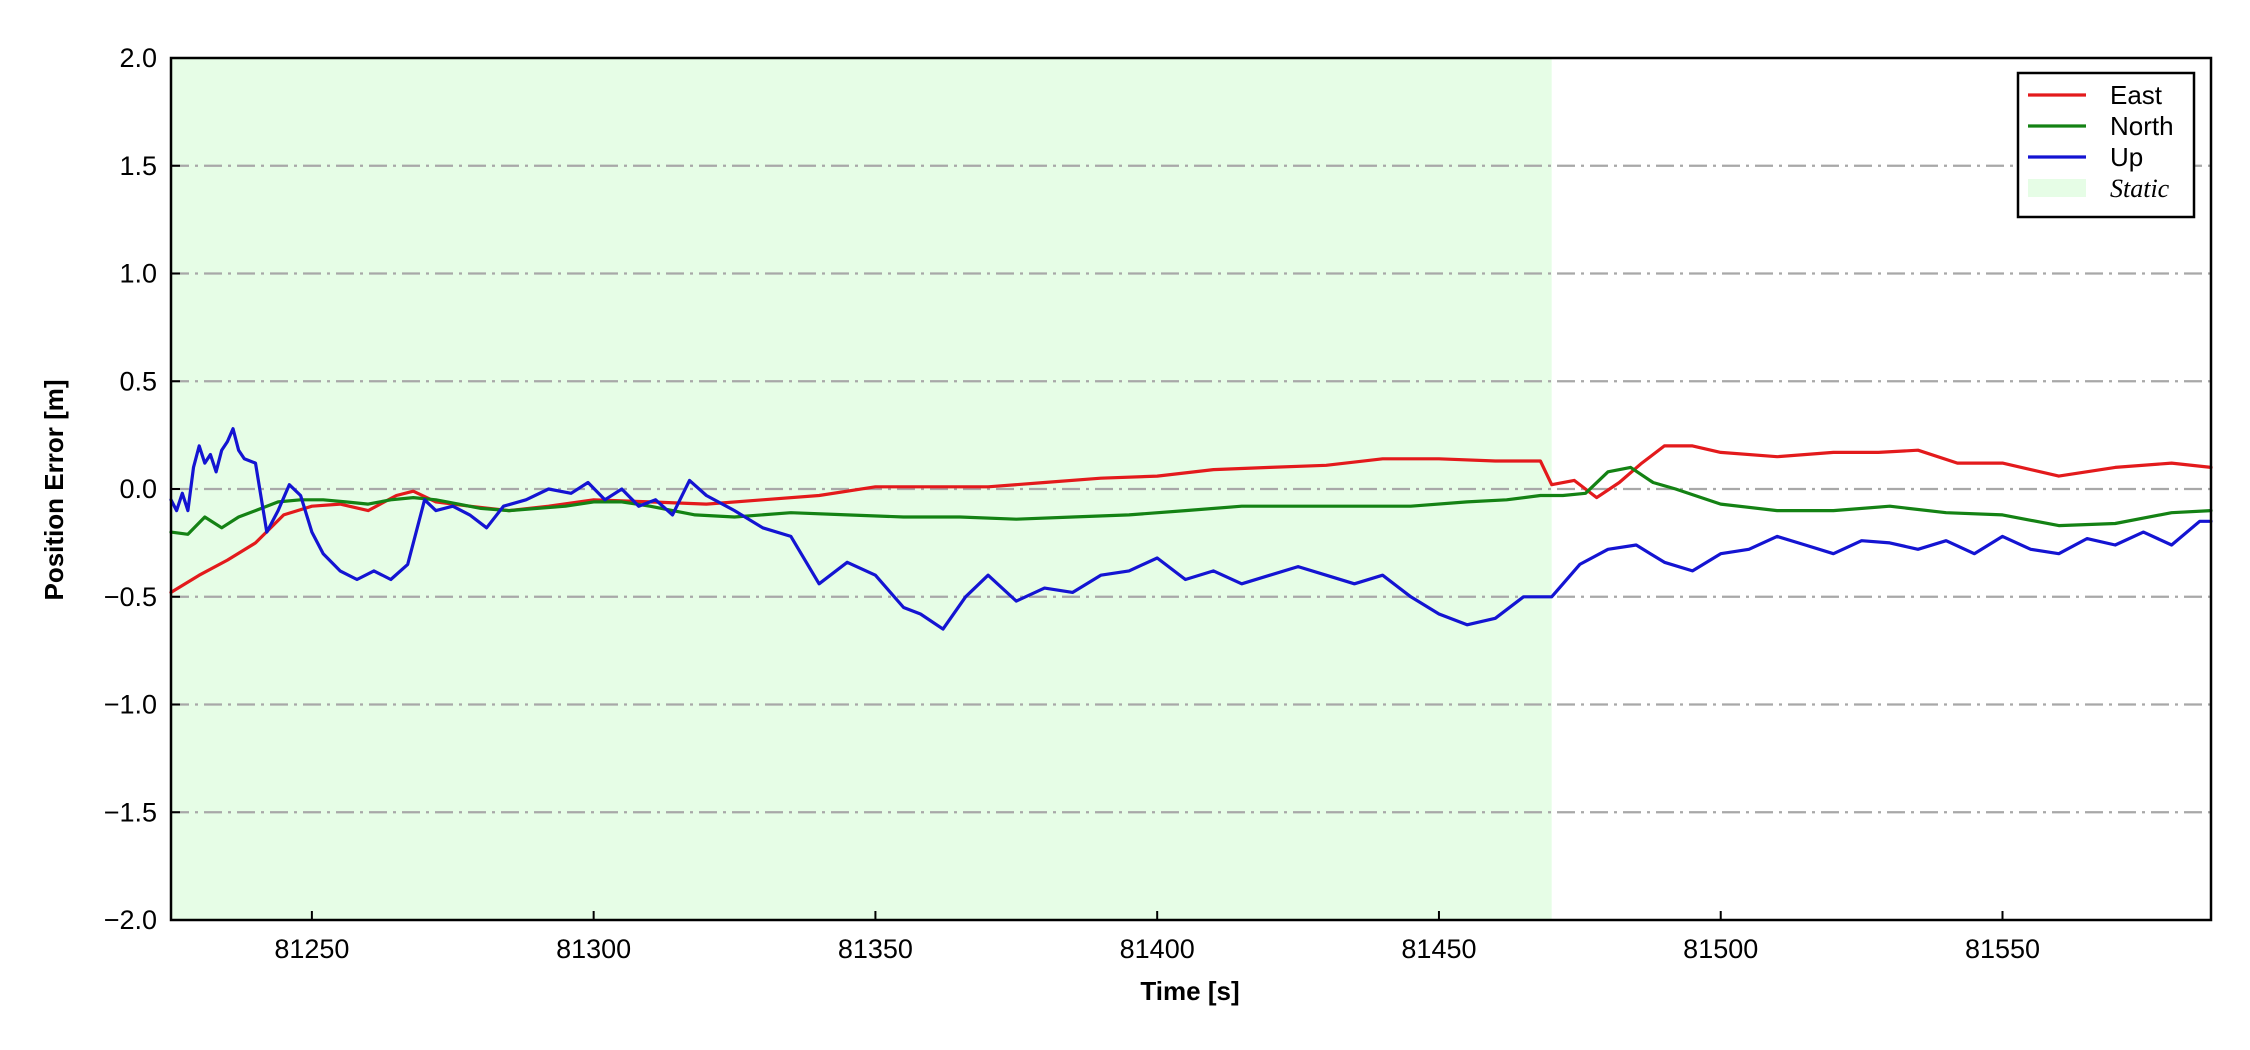  What do you see at coordinates (130, 705) in the screenshot?
I see `y-tick-label: −1.0` at bounding box center [130, 705].